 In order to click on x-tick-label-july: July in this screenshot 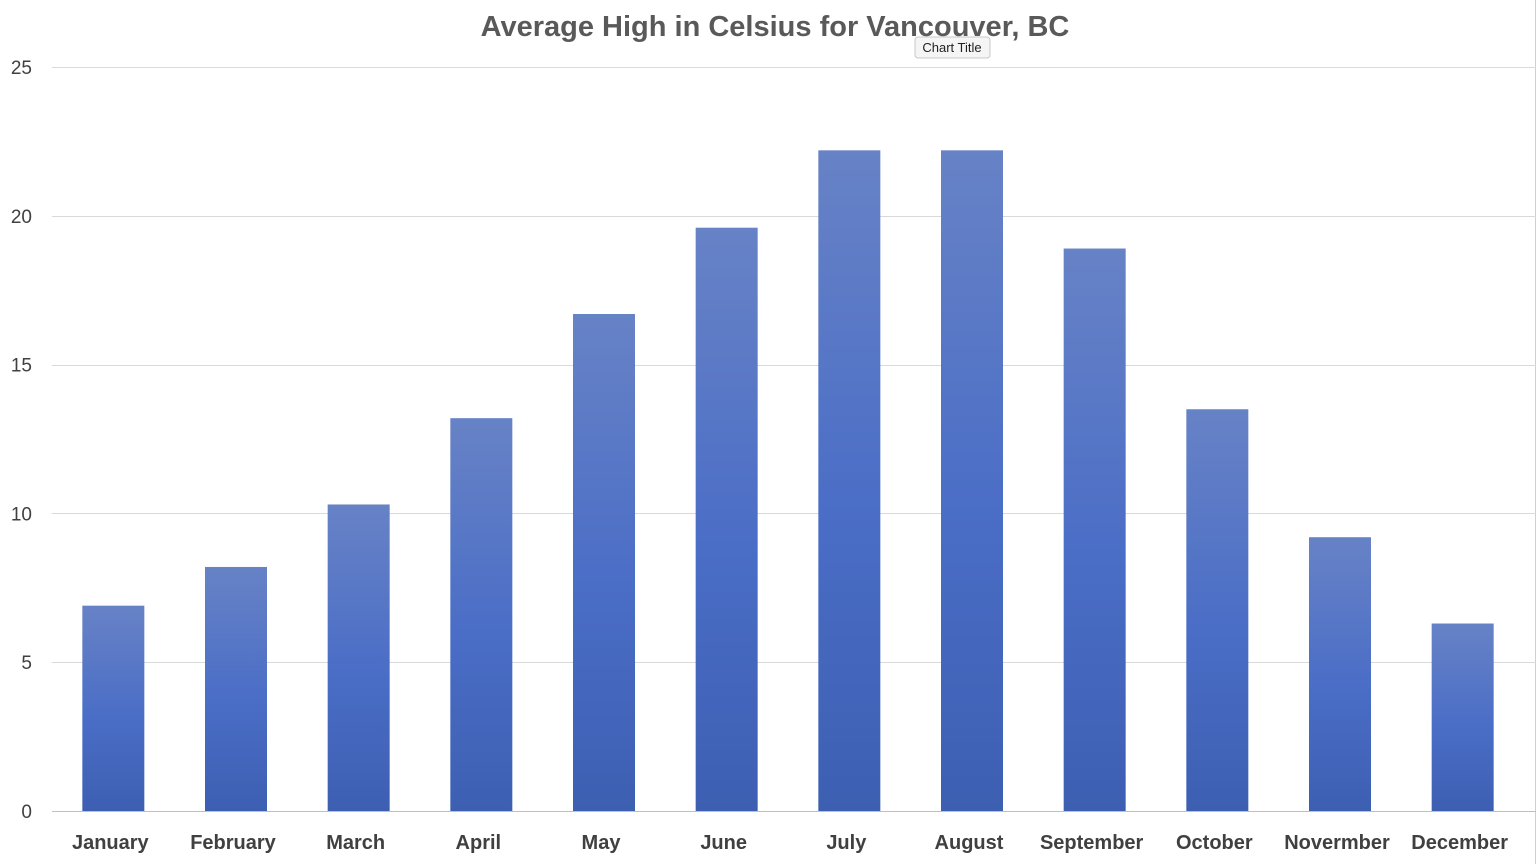, I will do `click(846, 843)`.